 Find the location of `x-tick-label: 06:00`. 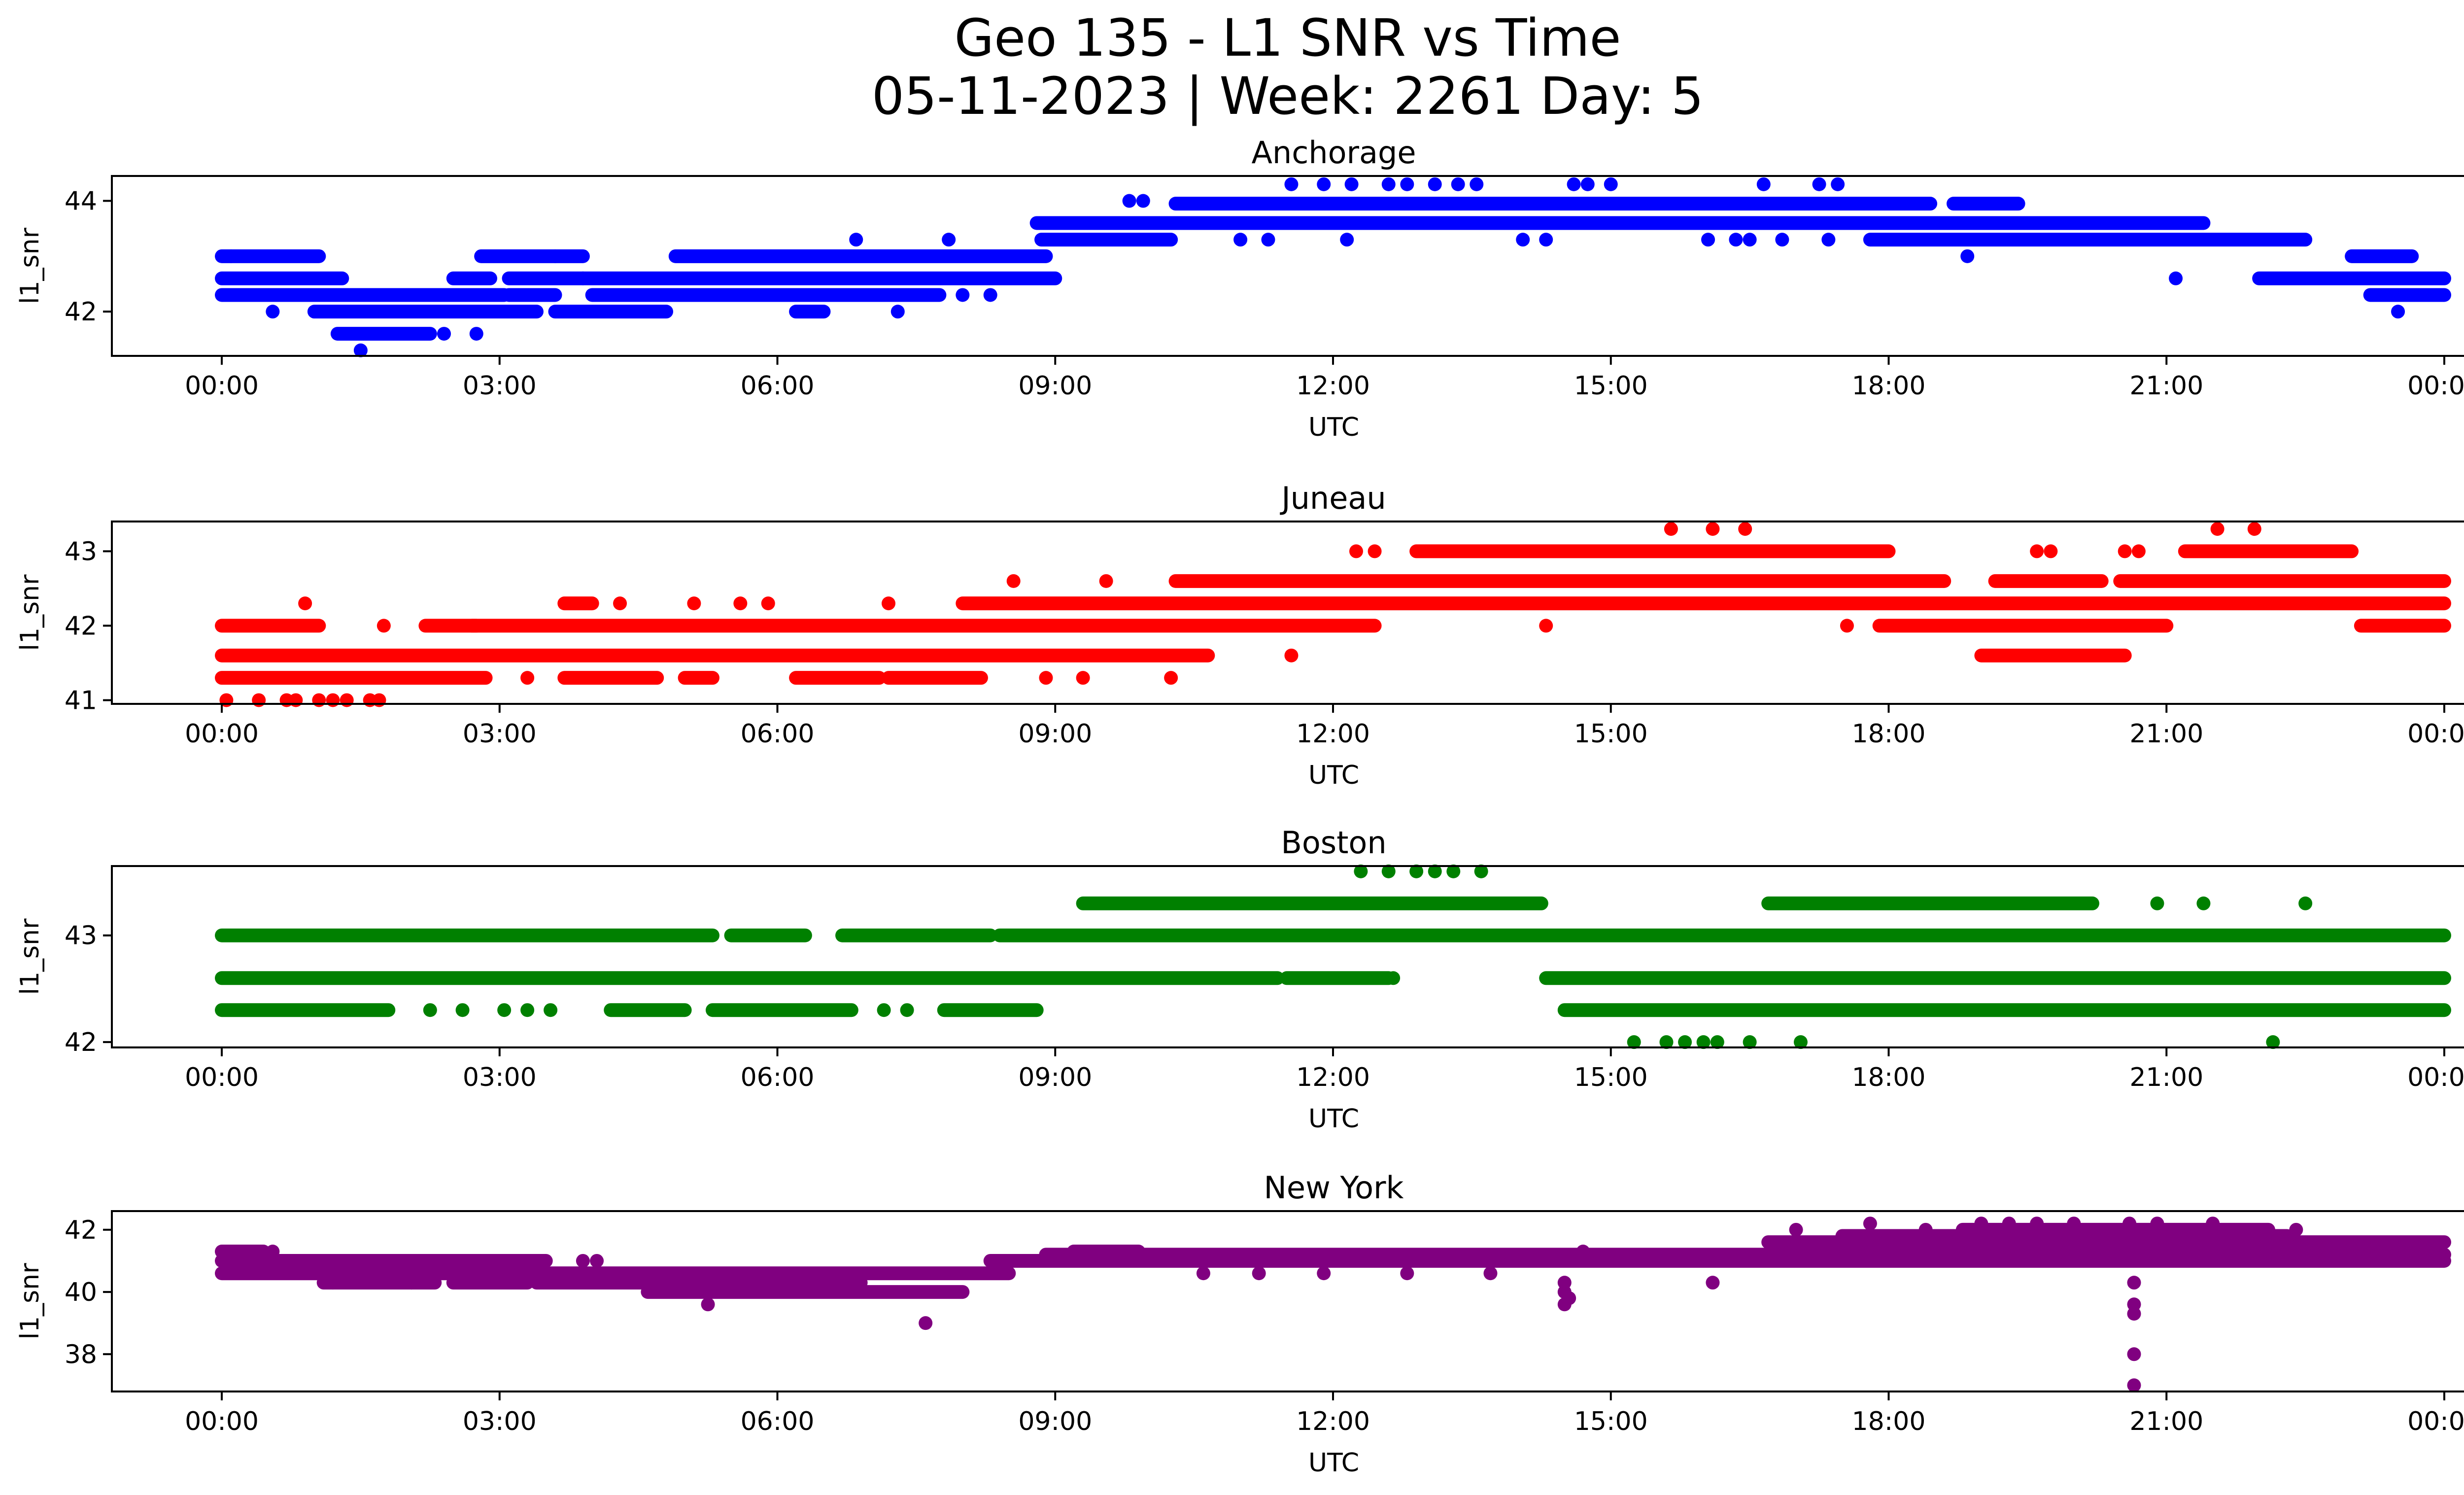

x-tick-label: 06:00 is located at coordinates (778, 734).